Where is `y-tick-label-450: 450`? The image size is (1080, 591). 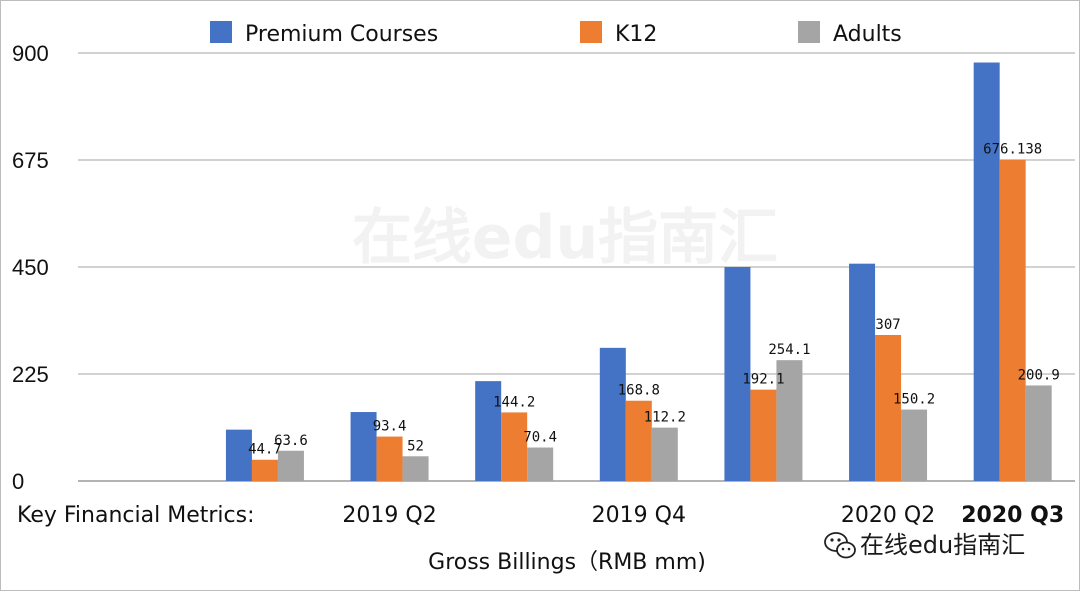
y-tick-label-450: 450 is located at coordinates (30, 267).